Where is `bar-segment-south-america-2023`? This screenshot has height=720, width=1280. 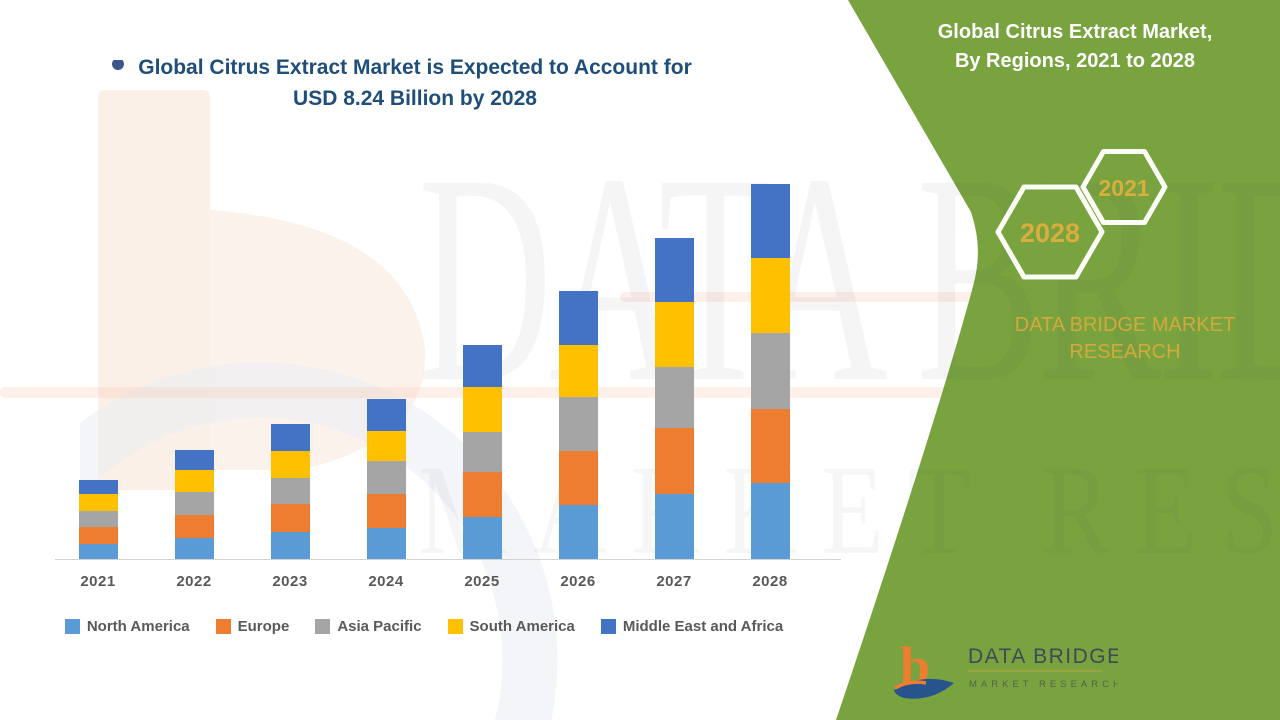
bar-segment-south-america-2023 is located at coordinates (290, 465).